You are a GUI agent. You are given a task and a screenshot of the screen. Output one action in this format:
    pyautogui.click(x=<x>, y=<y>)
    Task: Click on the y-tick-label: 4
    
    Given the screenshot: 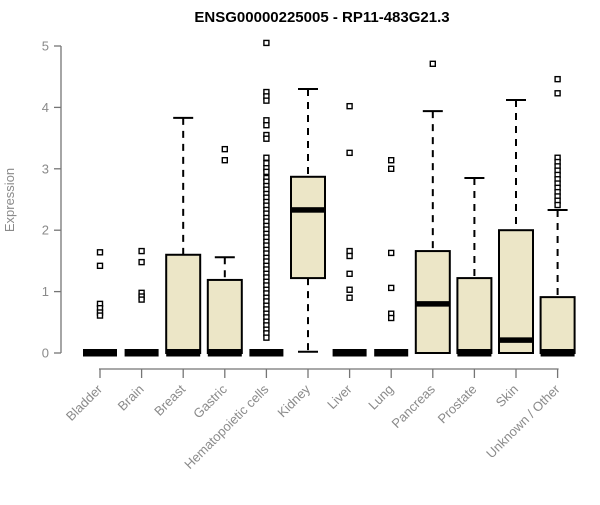 What is the action you would take?
    pyautogui.click(x=45, y=107)
    